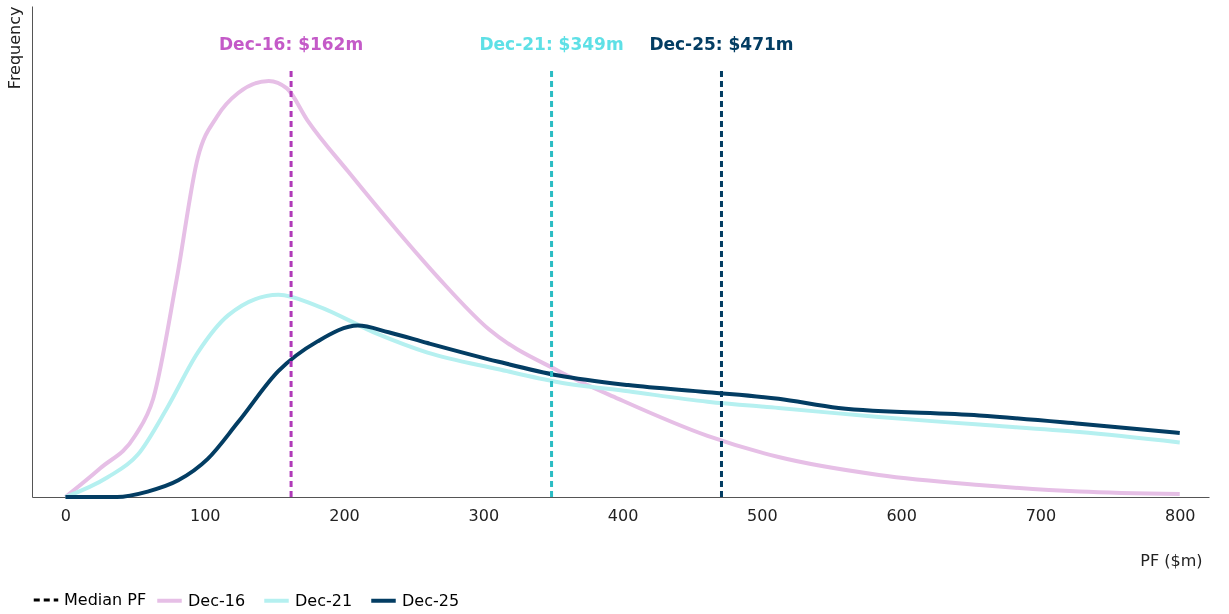 This screenshot has height=614, width=1229. I want to click on x-tick-label: 100, so click(205, 515).